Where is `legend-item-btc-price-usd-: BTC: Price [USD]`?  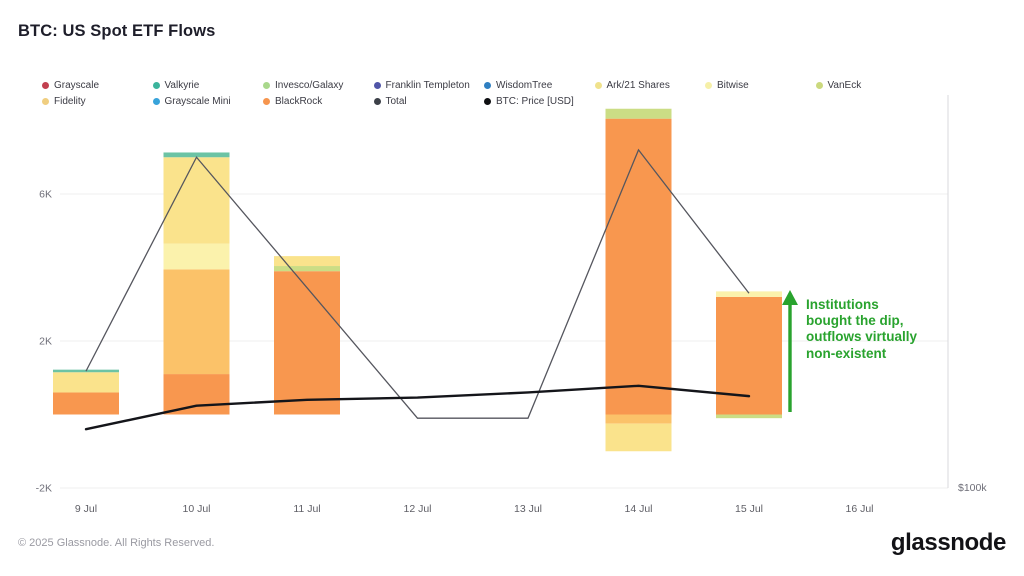 legend-item-btc-price-usd-: BTC: Price [USD] is located at coordinates (539, 101).